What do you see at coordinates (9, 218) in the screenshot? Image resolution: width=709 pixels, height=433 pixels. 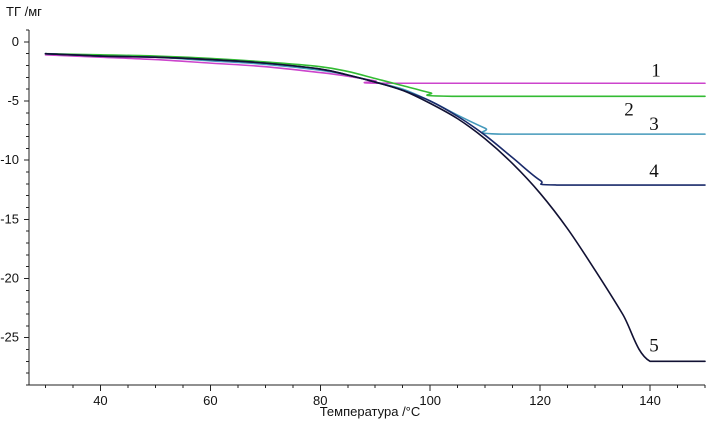 I see `y-tick-label: -15` at bounding box center [9, 218].